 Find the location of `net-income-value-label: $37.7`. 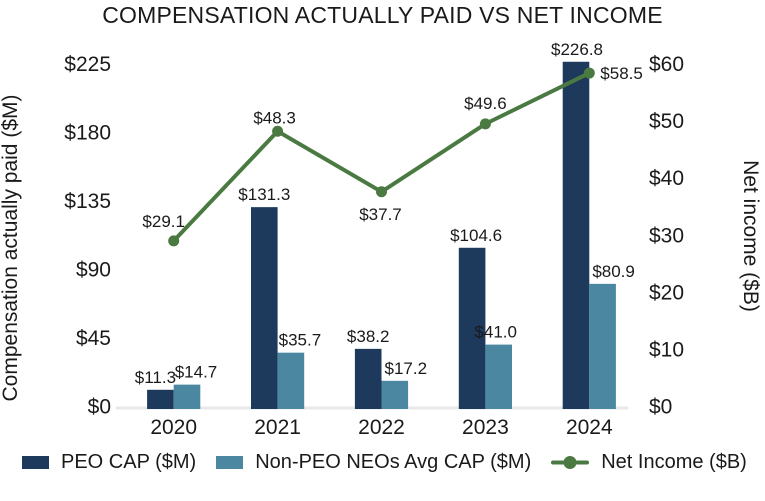

net-income-value-label: $37.7 is located at coordinates (380, 214).